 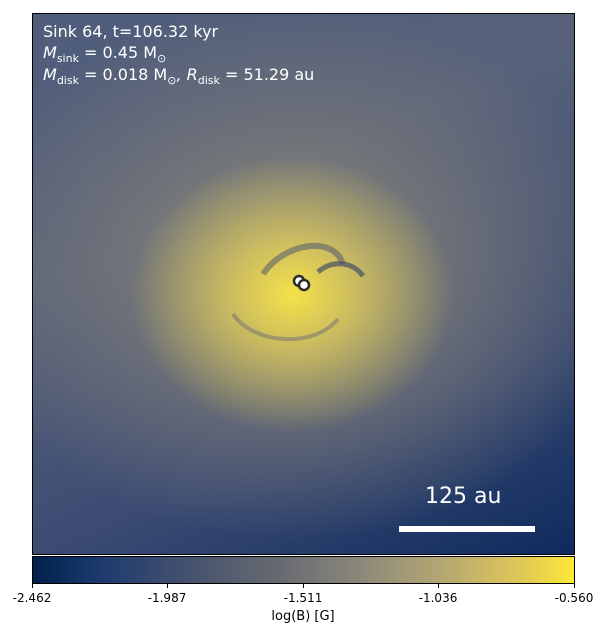 I want to click on scalebar-label: 125 au, so click(x=463, y=496).